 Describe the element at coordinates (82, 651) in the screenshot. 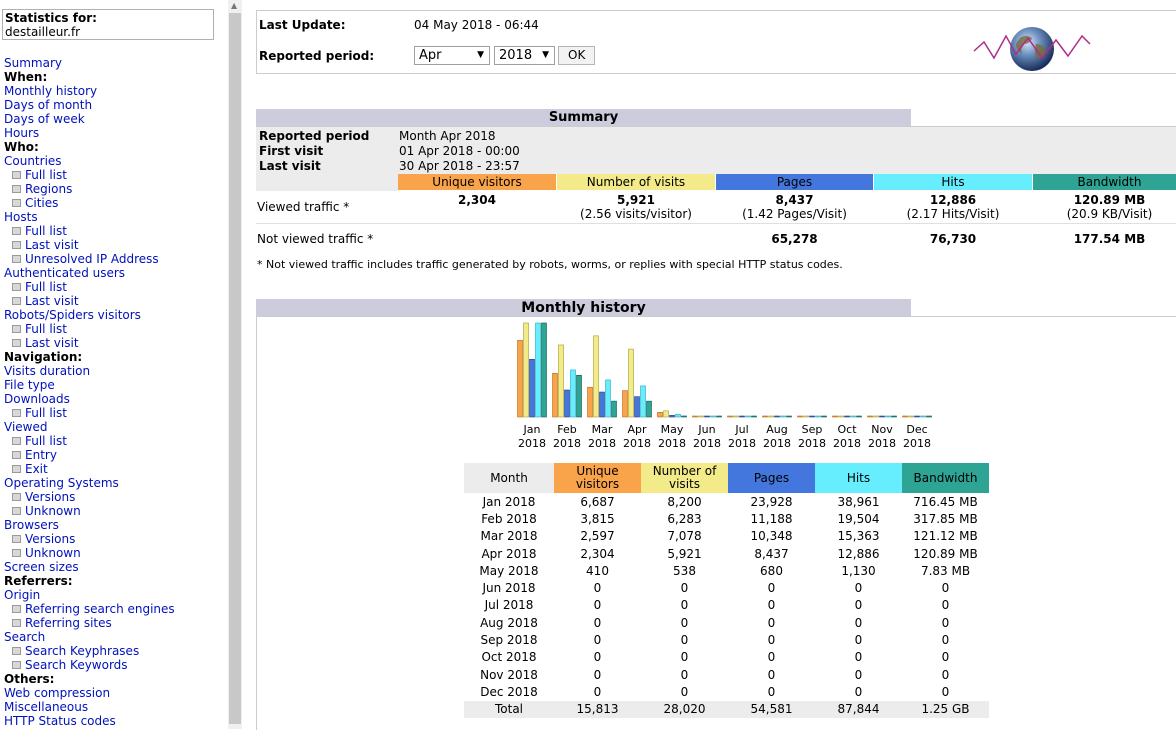

I see `sidebar-link-search-keyphrases: Search Keyphrases` at that location.